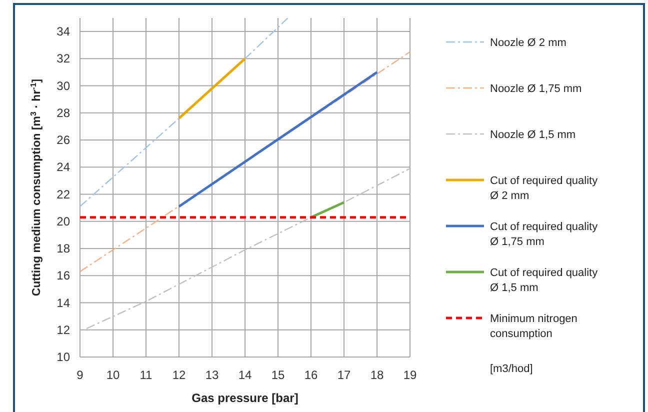 Image resolution: width=648 pixels, height=412 pixels. I want to click on legend-label: Noozle Ø 1,75 mm, so click(536, 89).